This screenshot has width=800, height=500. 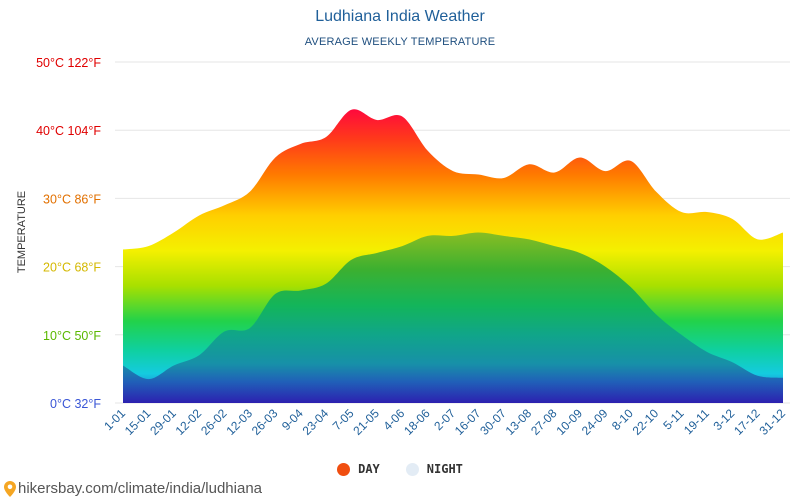 I want to click on chart-title: Ludhiana India Weather, so click(x=400, y=16).